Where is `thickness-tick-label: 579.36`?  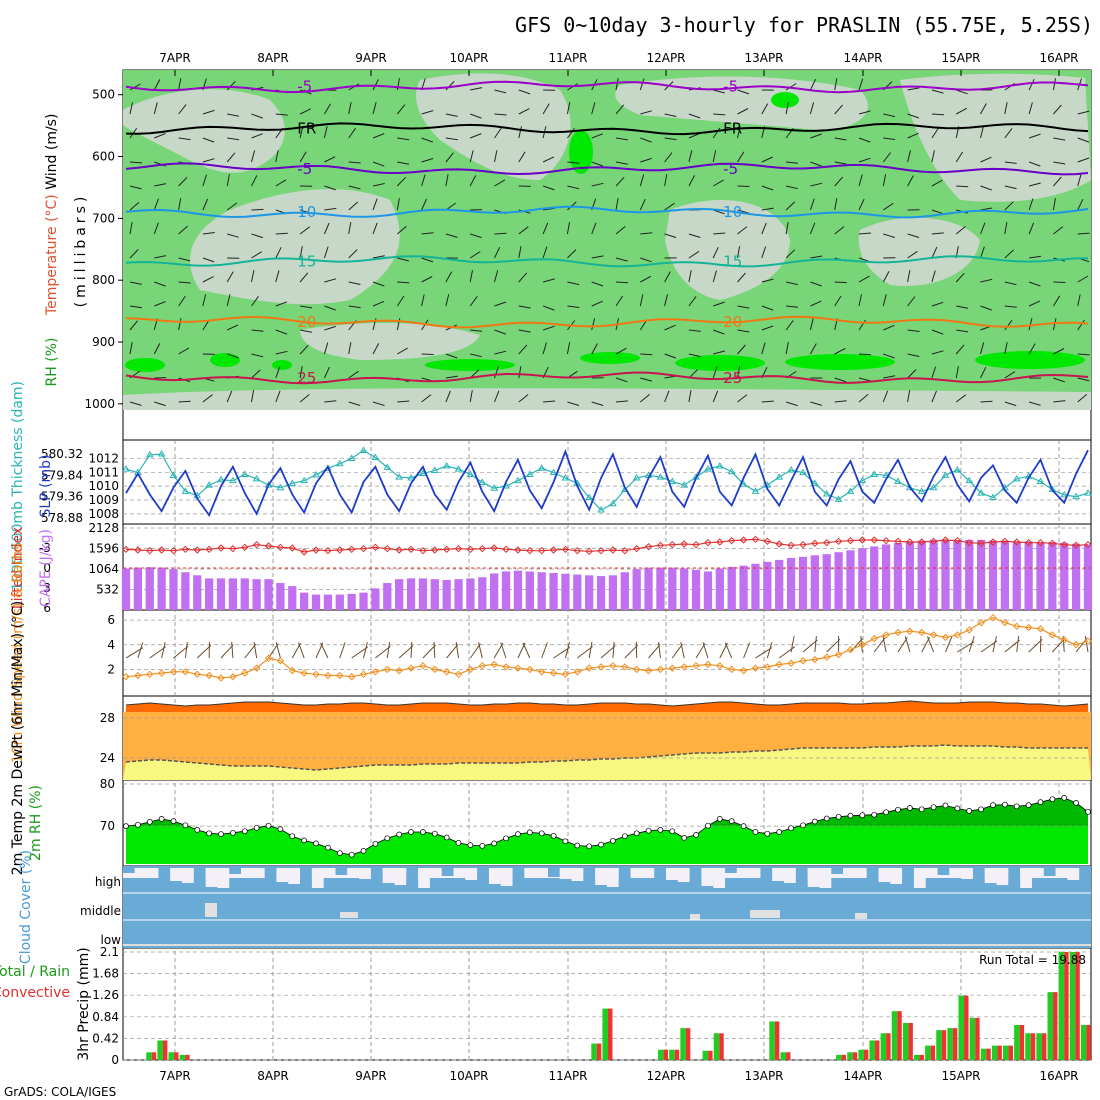 thickness-tick-label: 579.36 is located at coordinates (62, 497).